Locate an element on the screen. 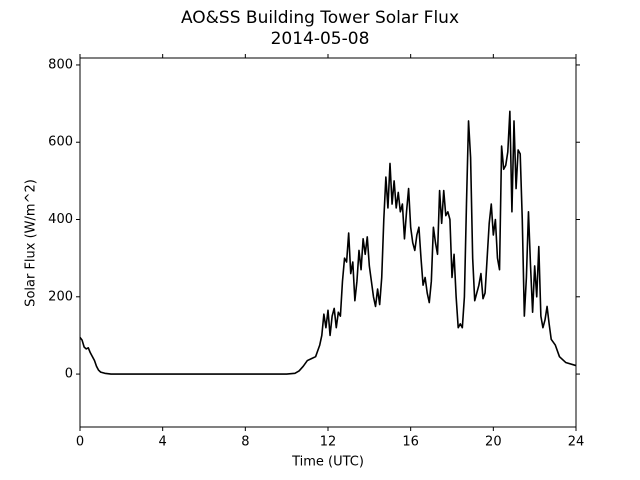 This screenshot has height=480, width=640. y-tick-label: 600 is located at coordinates (60, 142).